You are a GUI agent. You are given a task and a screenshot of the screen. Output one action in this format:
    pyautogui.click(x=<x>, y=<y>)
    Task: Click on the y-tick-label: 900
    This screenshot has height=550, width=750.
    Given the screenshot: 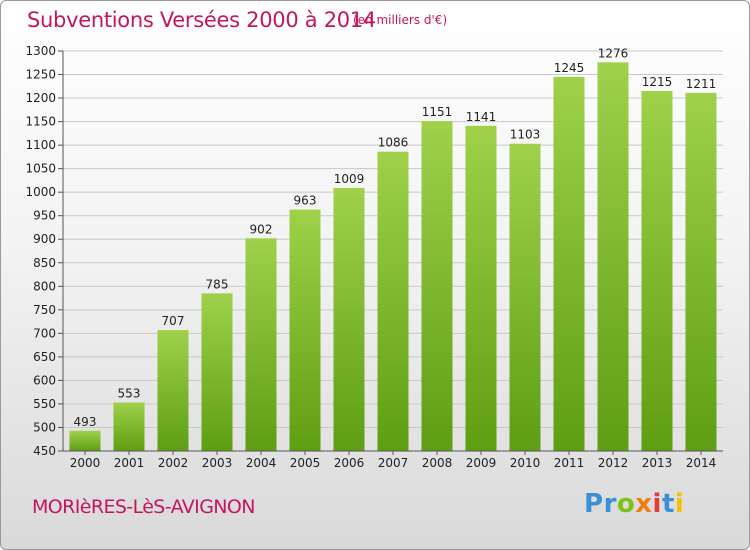 What is the action you would take?
    pyautogui.click(x=44, y=239)
    